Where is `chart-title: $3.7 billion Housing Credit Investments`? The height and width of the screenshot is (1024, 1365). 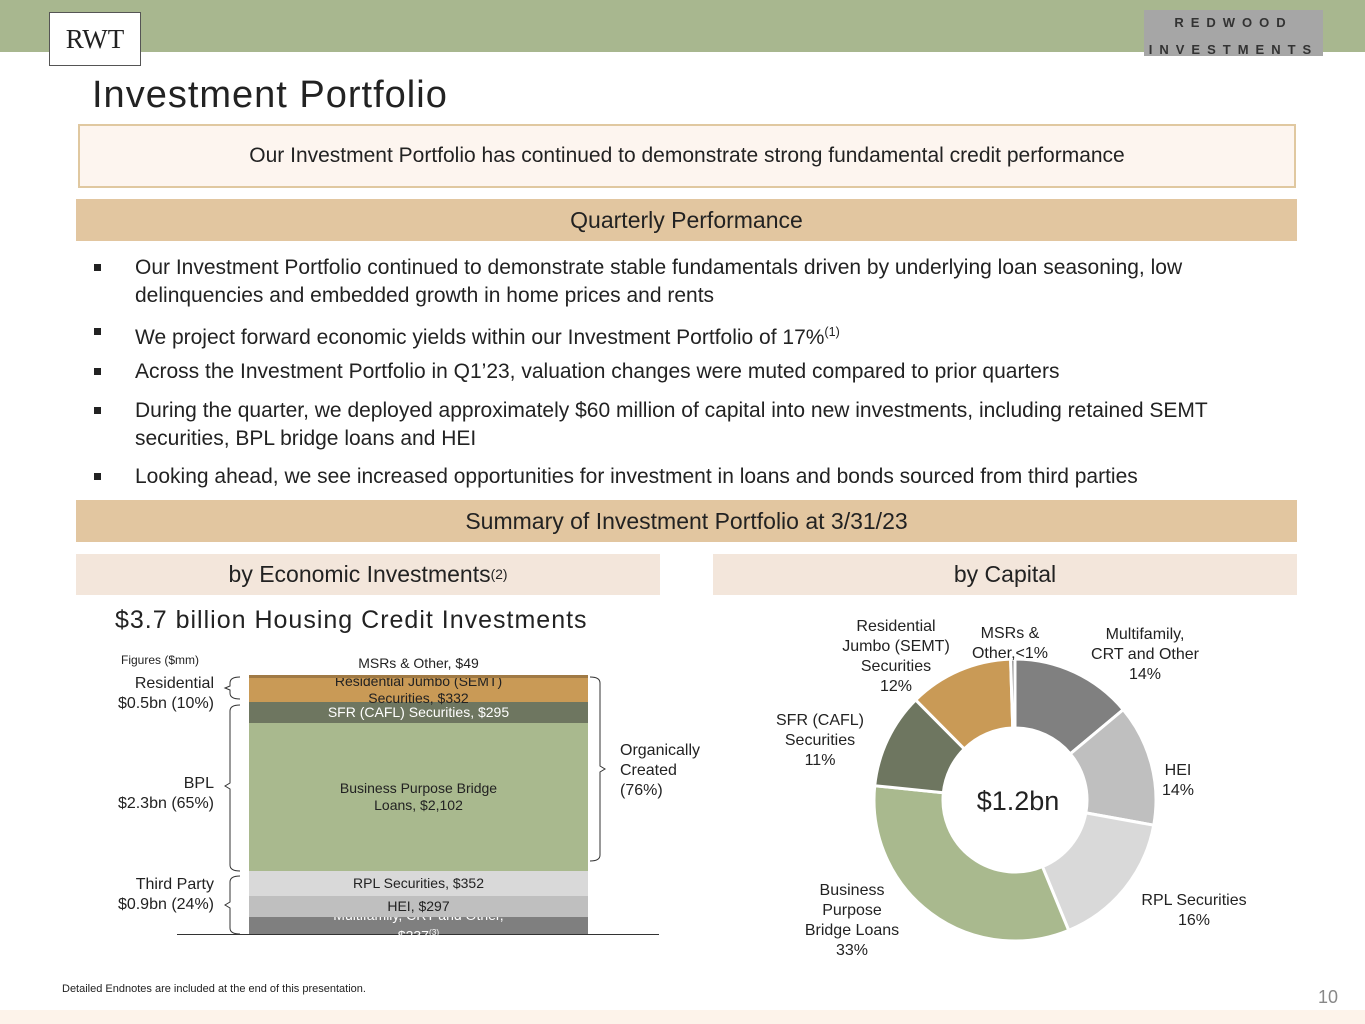
chart-title: $3.7 billion Housing Credit Investments is located at coordinates (351, 620).